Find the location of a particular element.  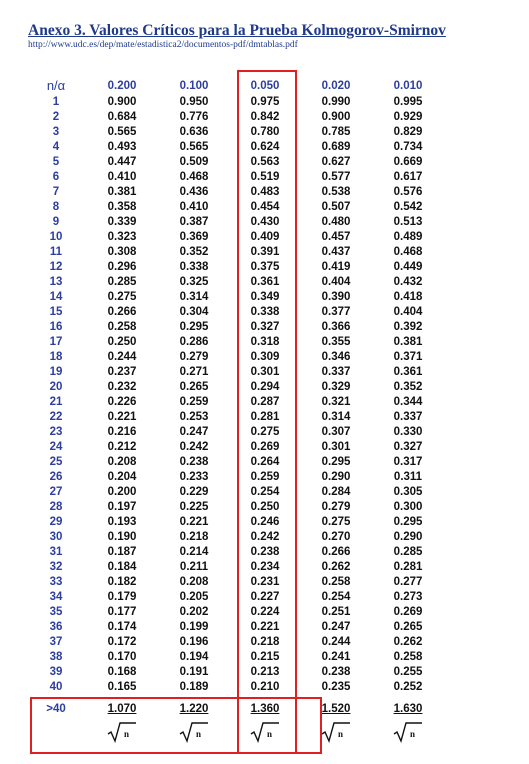

table-row: 10 0.323 0.369 0.409 0.457 0.489 is located at coordinates (235, 237).